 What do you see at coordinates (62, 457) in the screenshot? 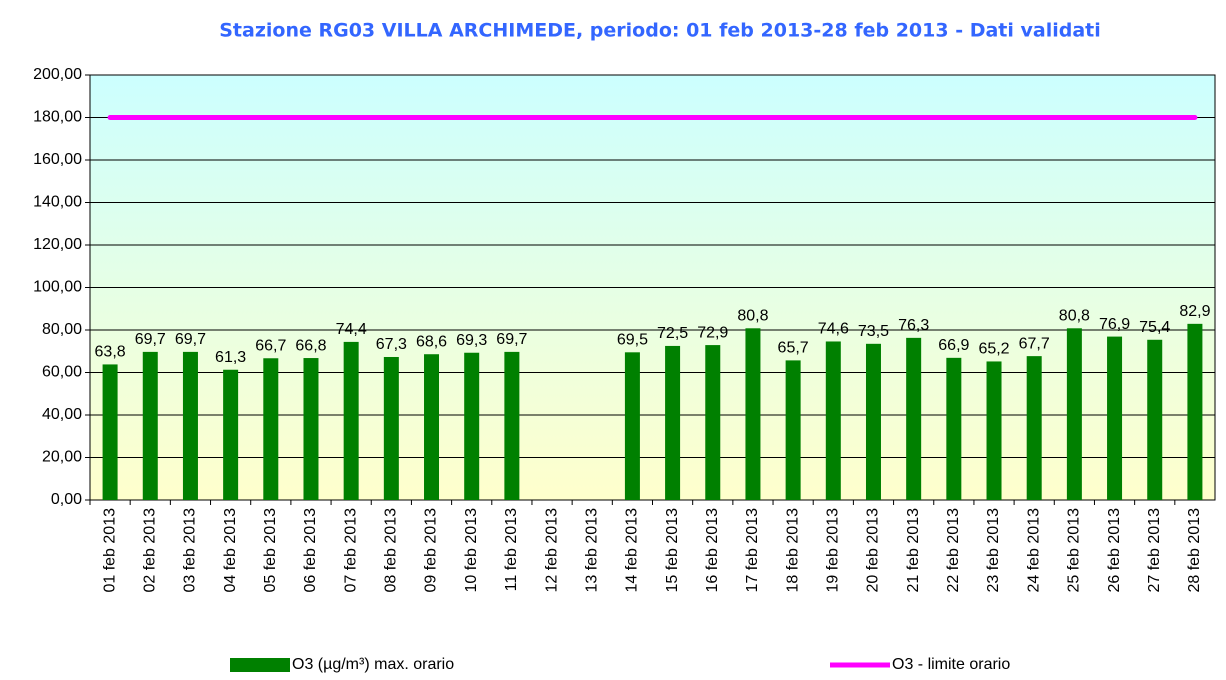
I see `y-tick-label: 20,00` at bounding box center [62, 457].